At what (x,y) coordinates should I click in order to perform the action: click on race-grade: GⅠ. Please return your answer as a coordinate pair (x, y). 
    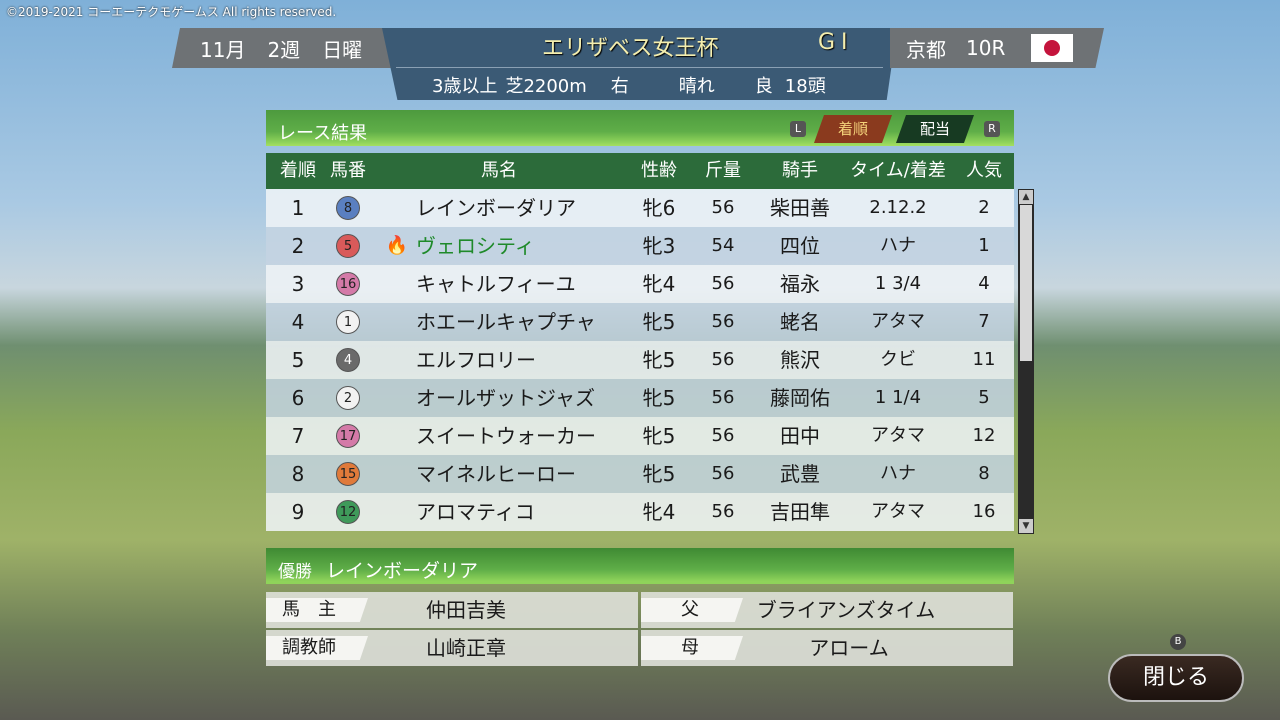
    Looking at the image, I should click on (836, 42).